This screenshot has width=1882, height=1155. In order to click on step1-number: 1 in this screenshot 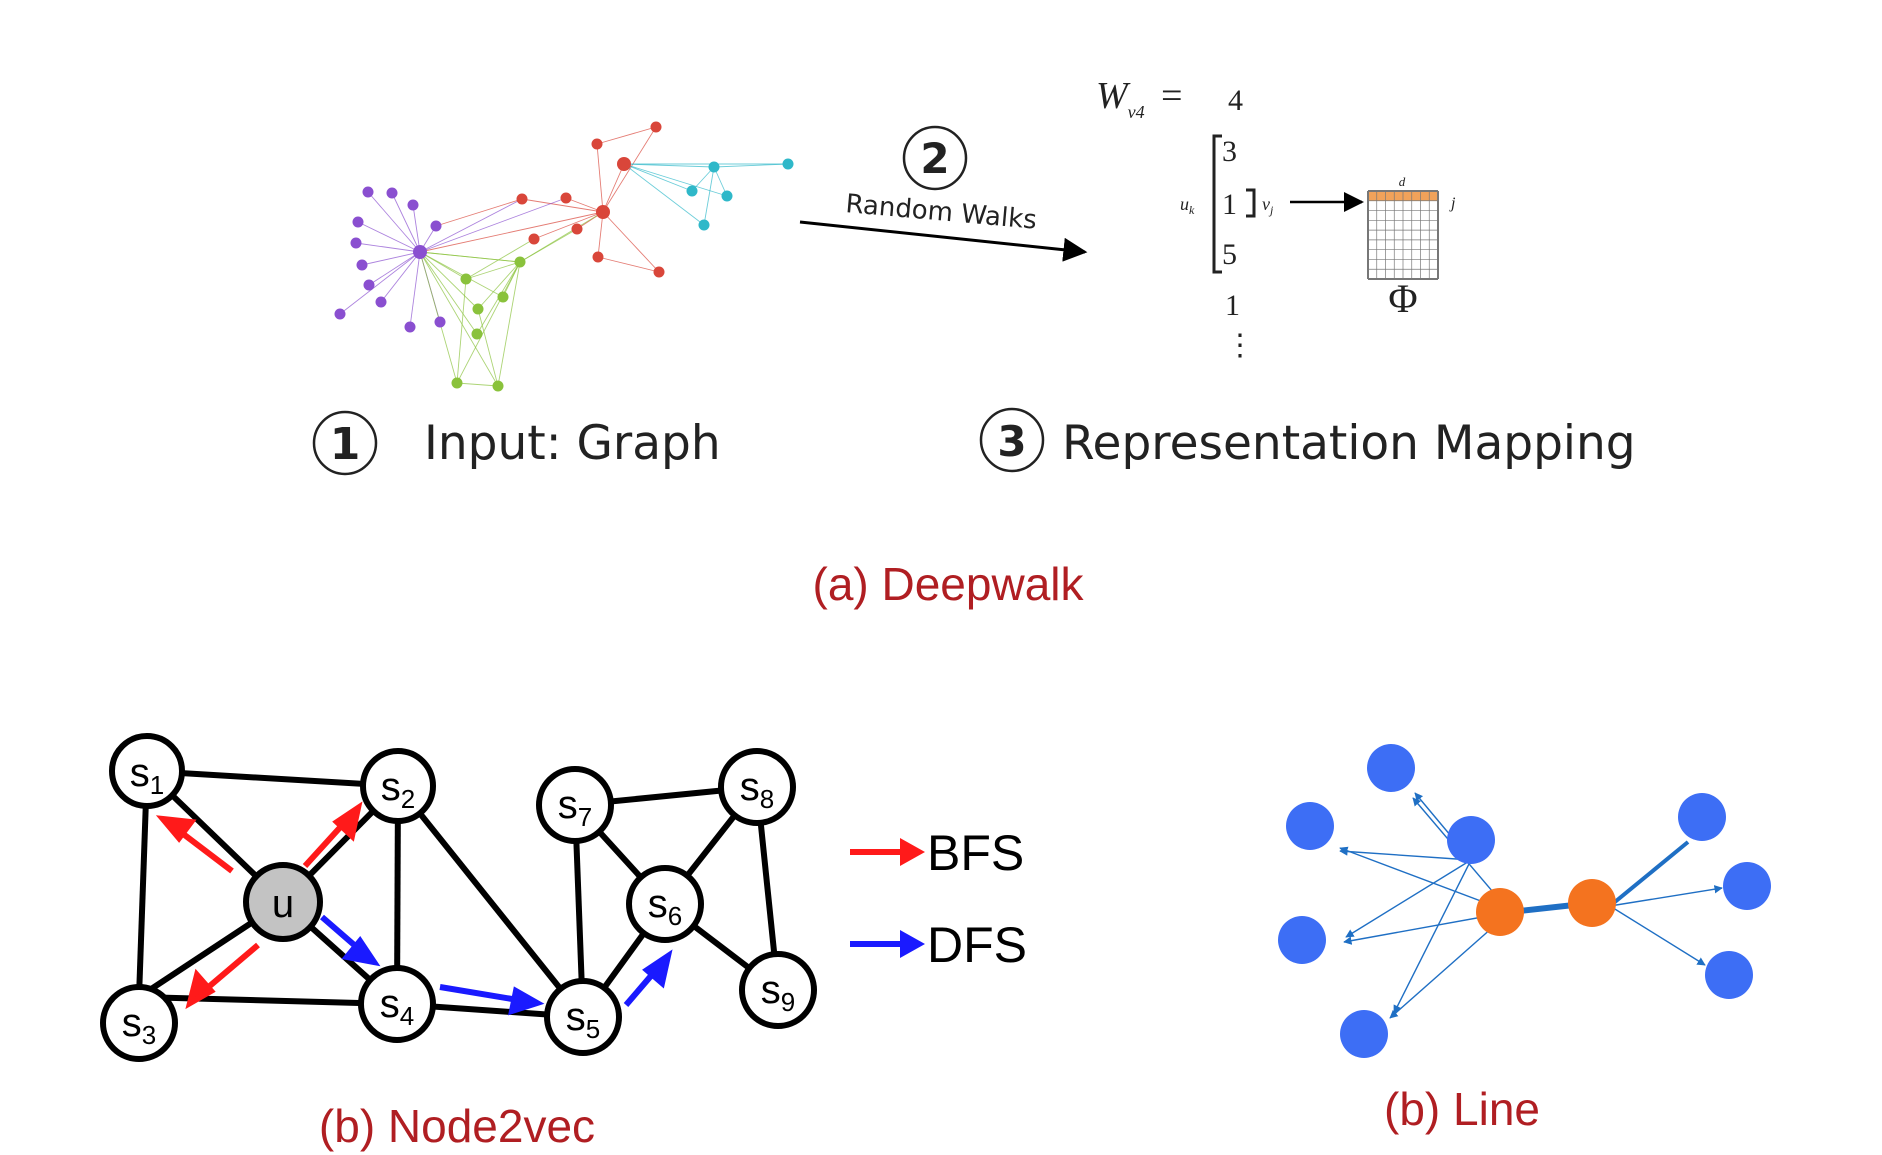, I will do `click(345, 444)`.